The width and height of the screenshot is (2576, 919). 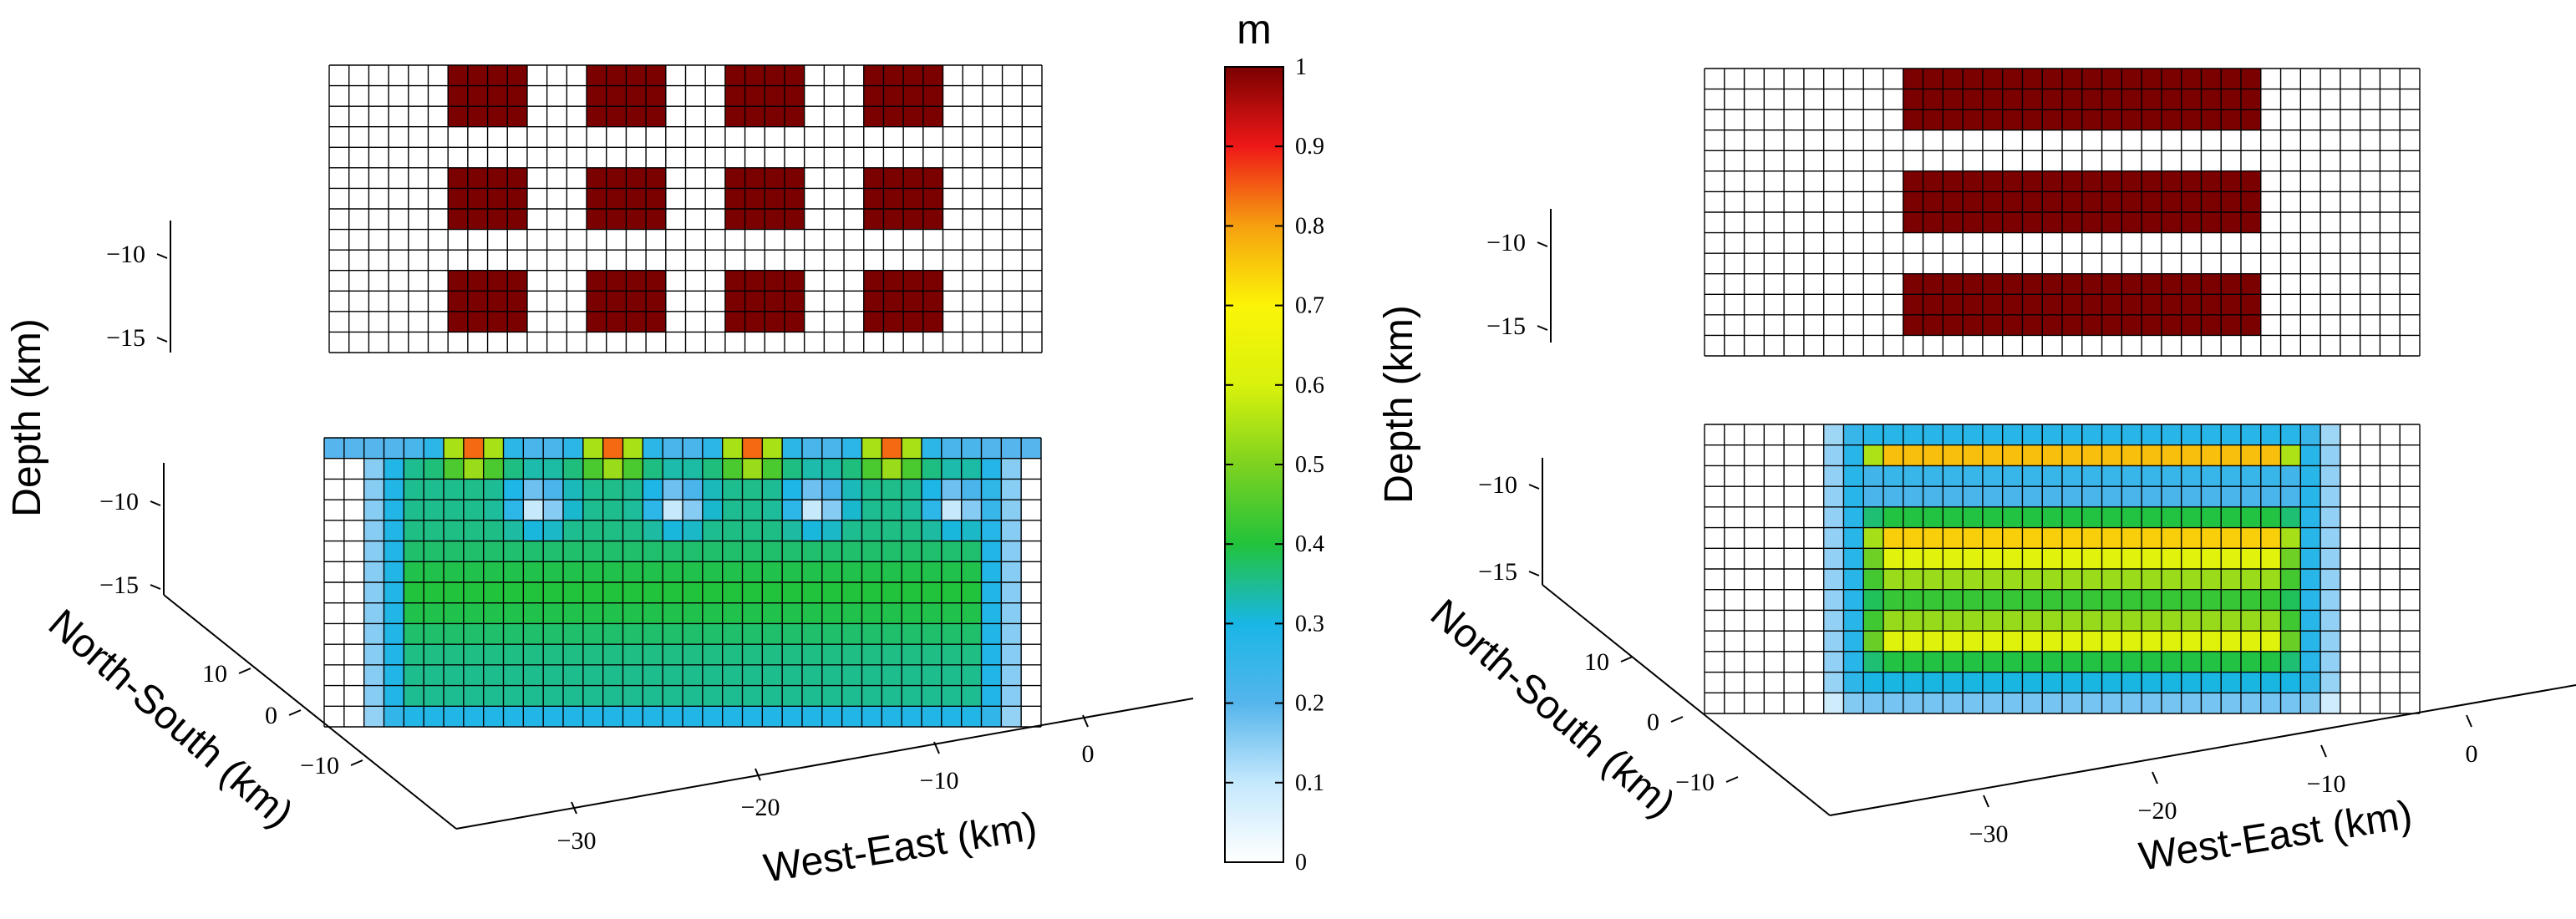 What do you see at coordinates (1309, 544) in the screenshot?
I see `colorbar-tick-label: 0.4` at bounding box center [1309, 544].